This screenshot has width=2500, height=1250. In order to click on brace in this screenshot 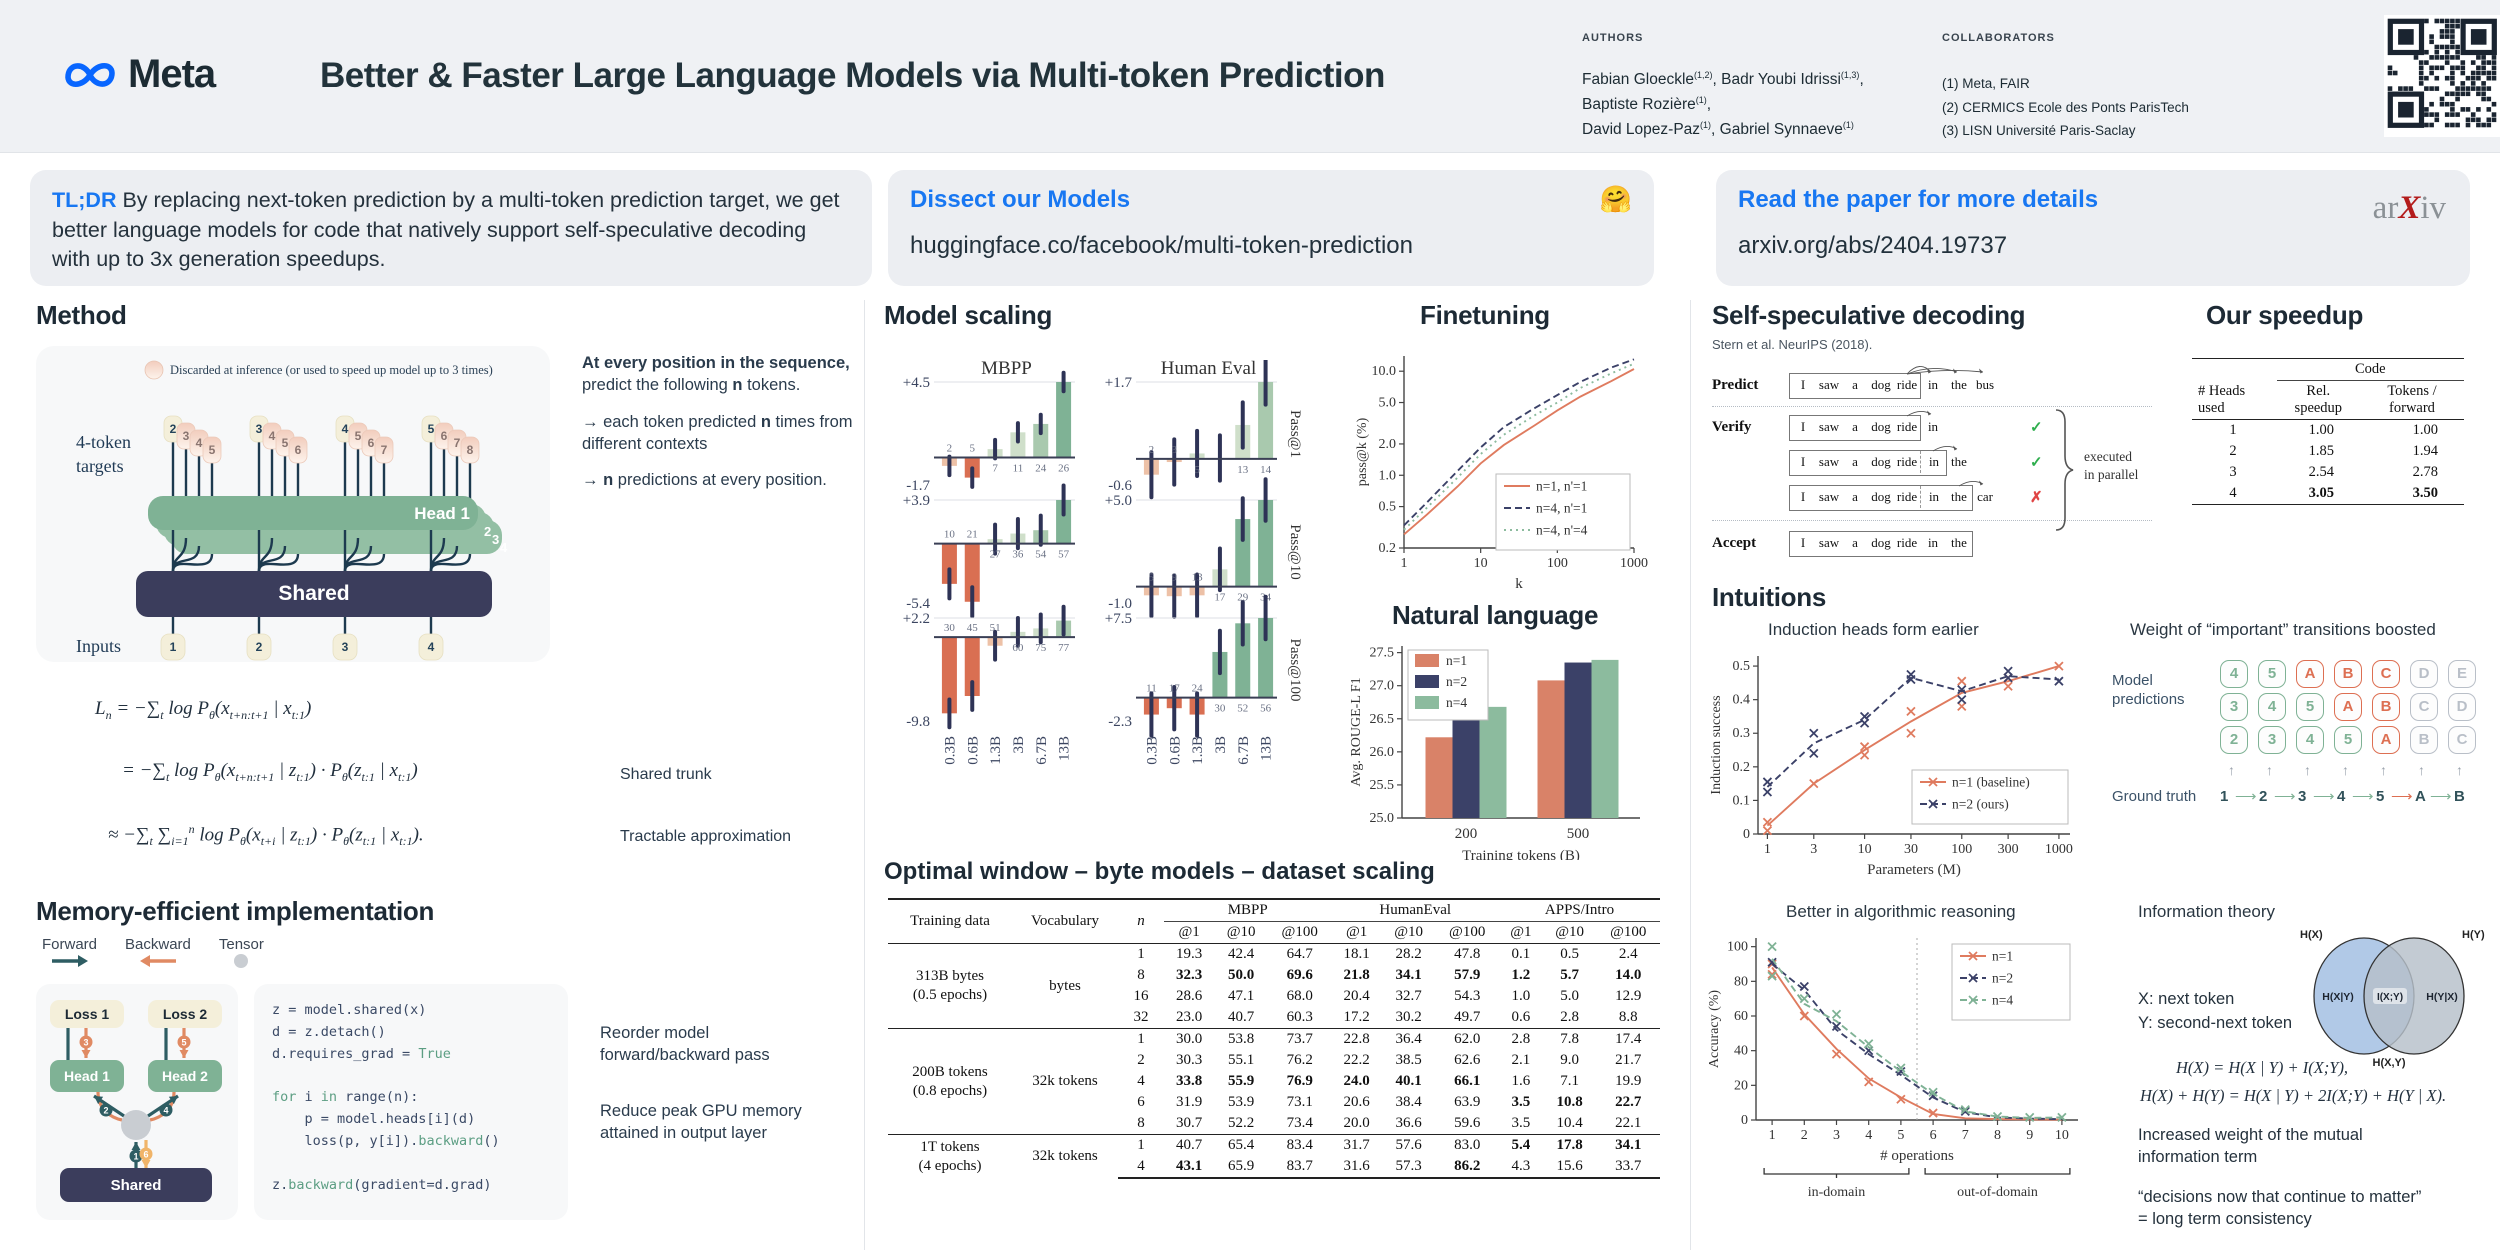, I will do `click(2064, 470)`.